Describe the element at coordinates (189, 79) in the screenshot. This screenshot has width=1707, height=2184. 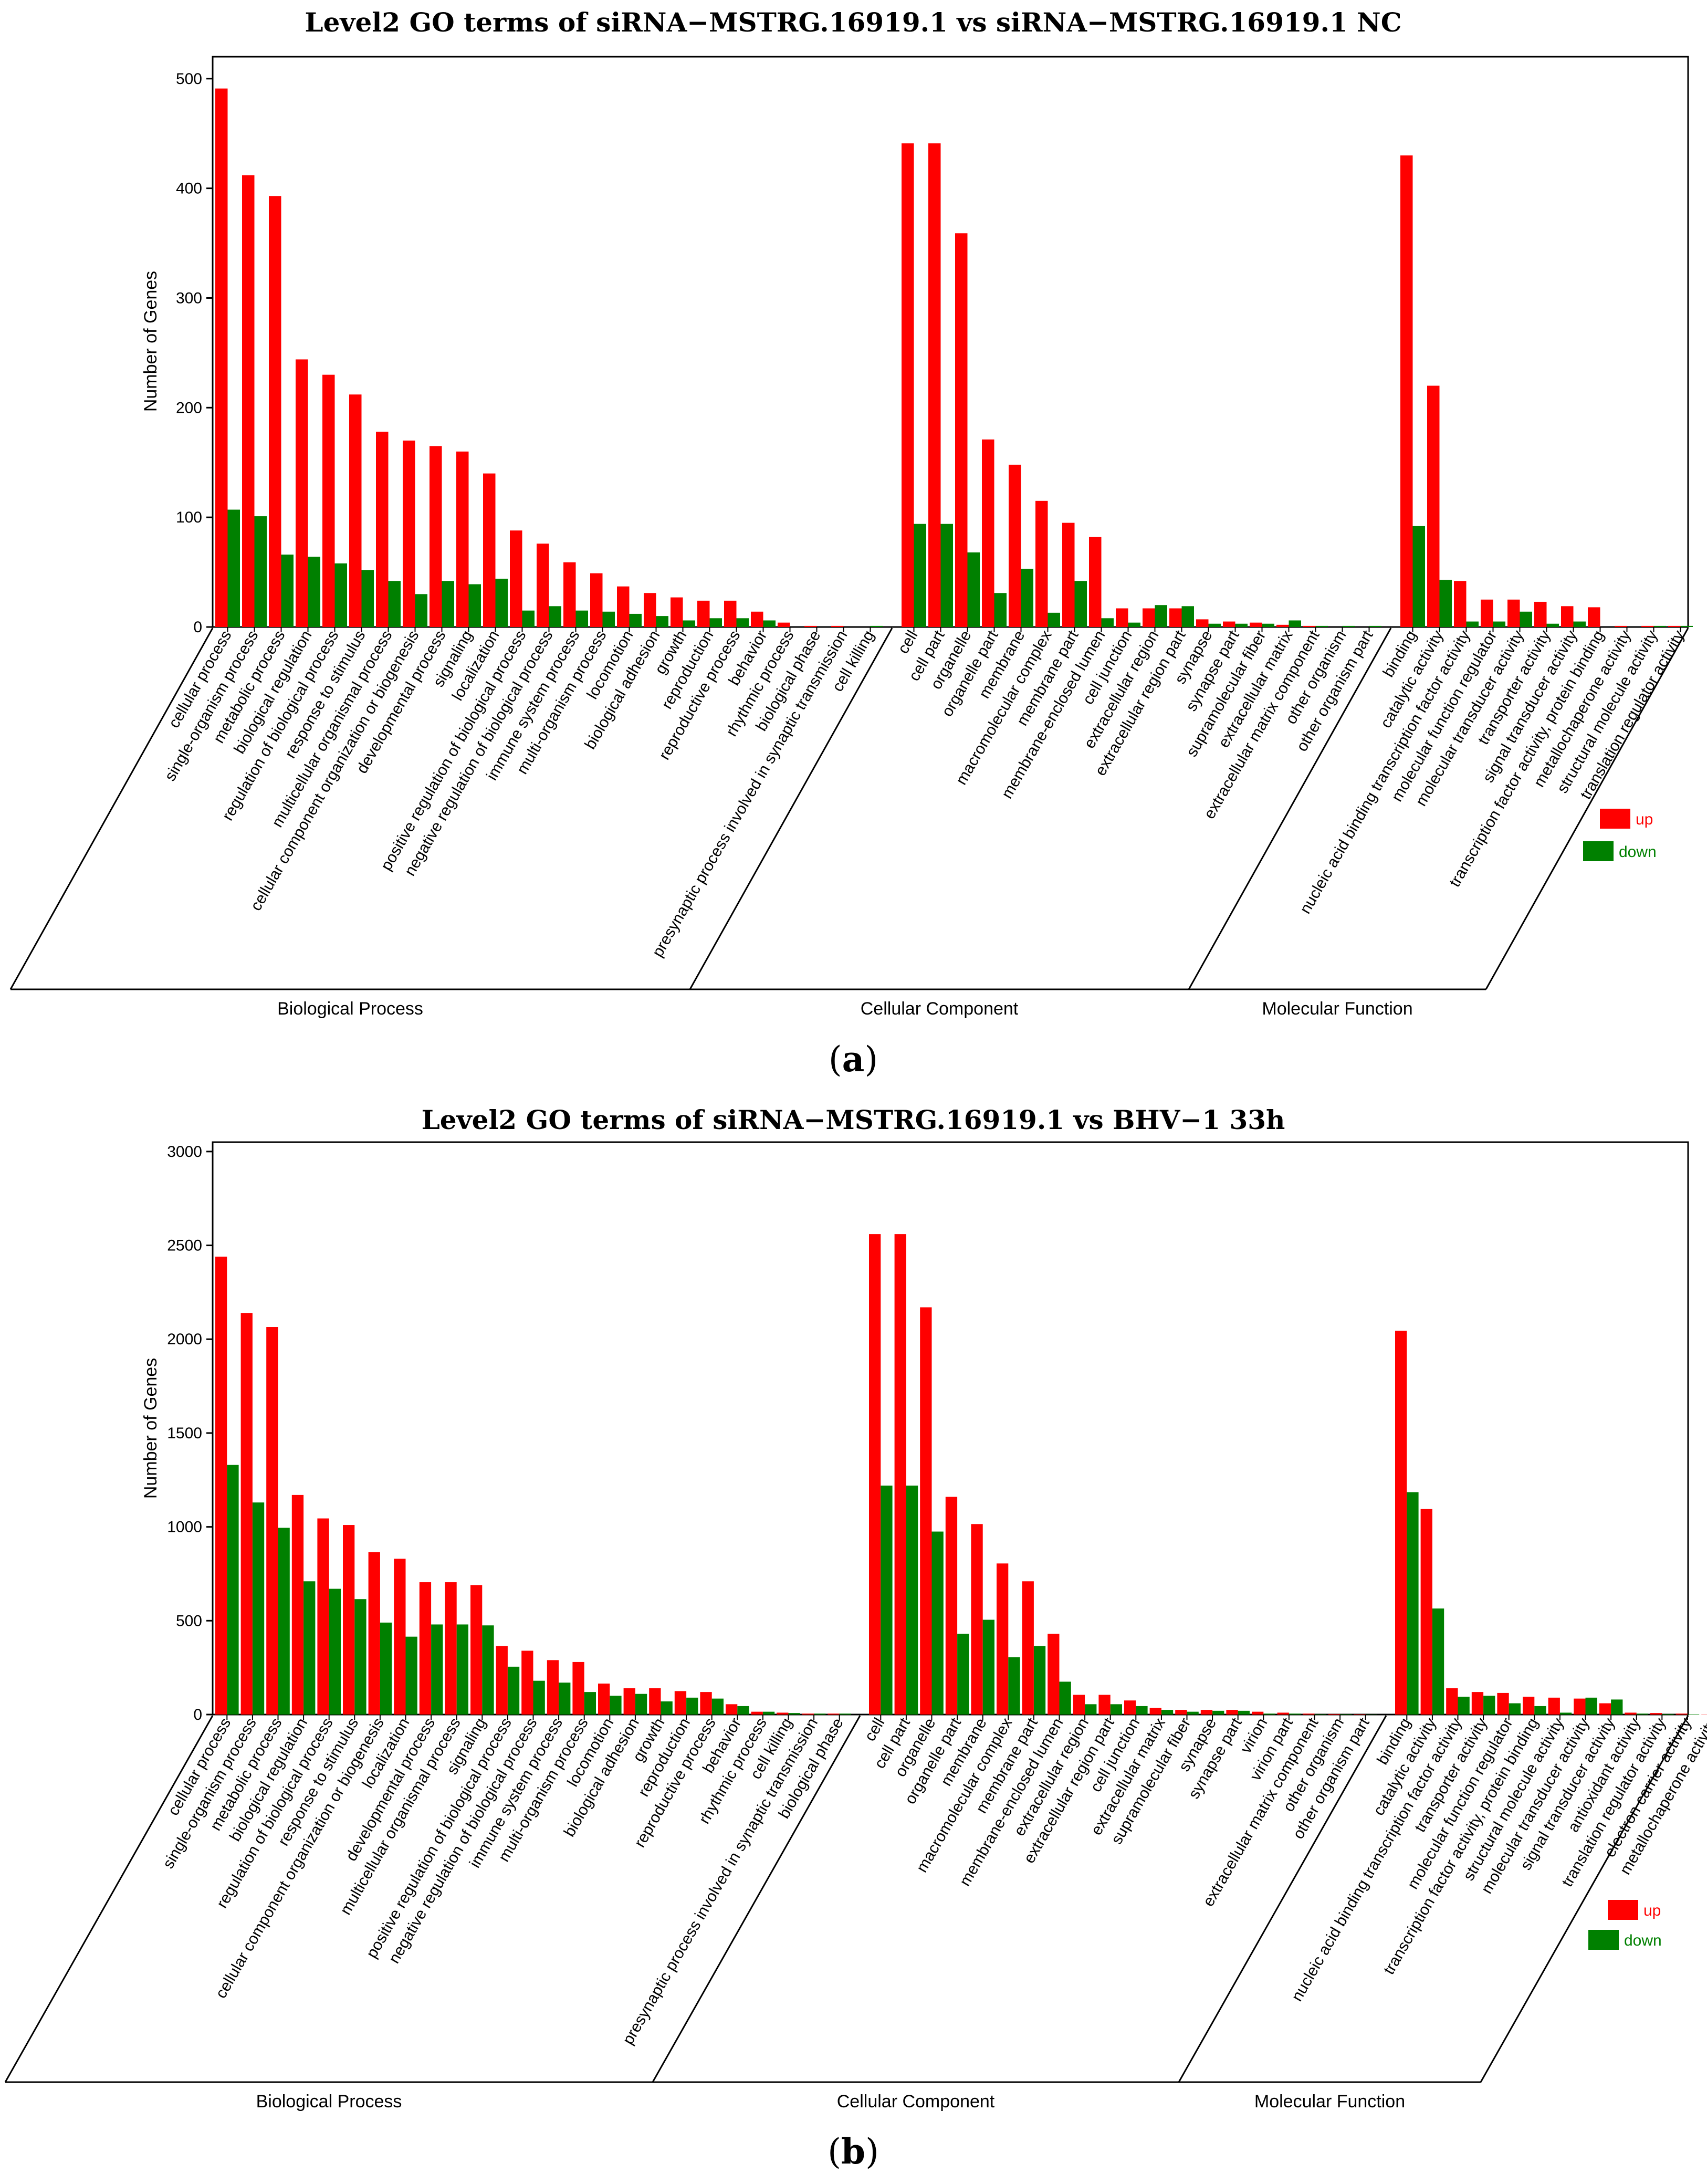
I see `chart-a-y-tick-label: 500` at that location.